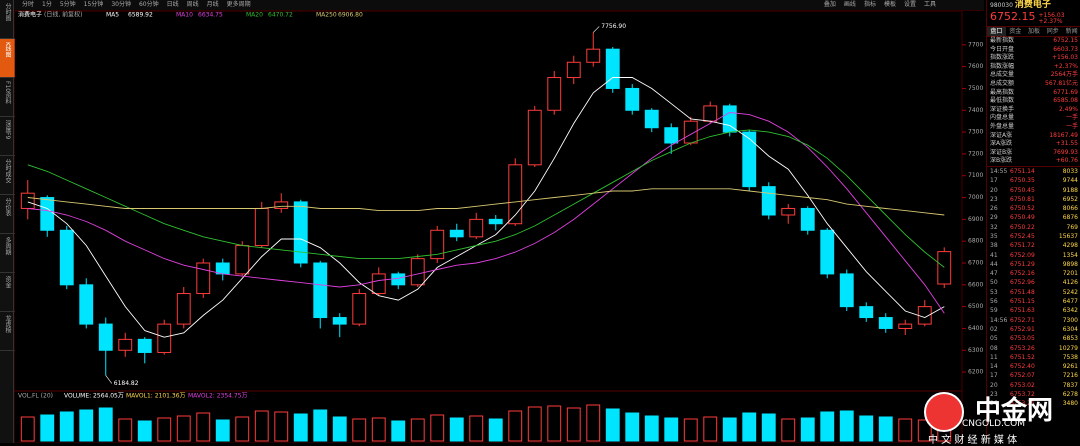 This screenshot has width=1080, height=446. Describe the element at coordinates (7, 292) in the screenshot. I see `side-tab: 资金` at that location.